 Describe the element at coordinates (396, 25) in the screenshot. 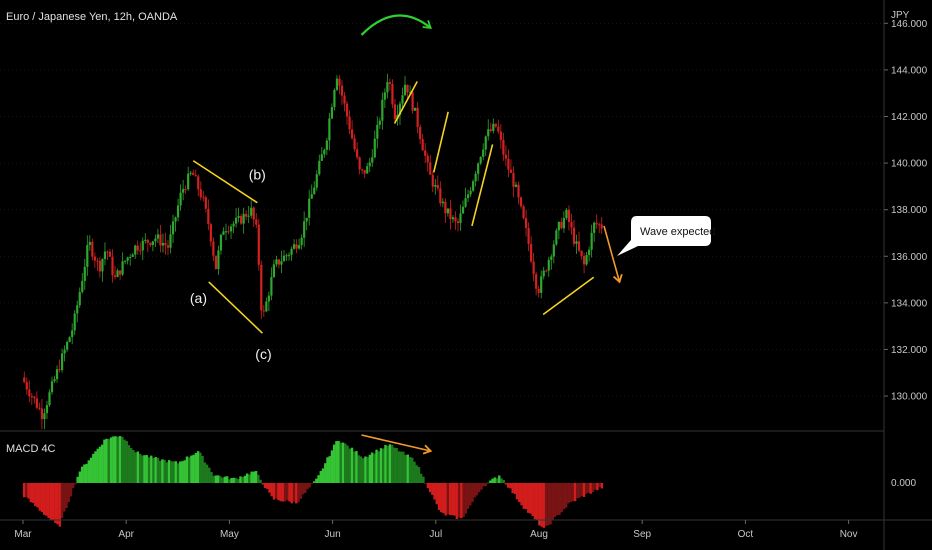

I see `curved-arrow` at that location.